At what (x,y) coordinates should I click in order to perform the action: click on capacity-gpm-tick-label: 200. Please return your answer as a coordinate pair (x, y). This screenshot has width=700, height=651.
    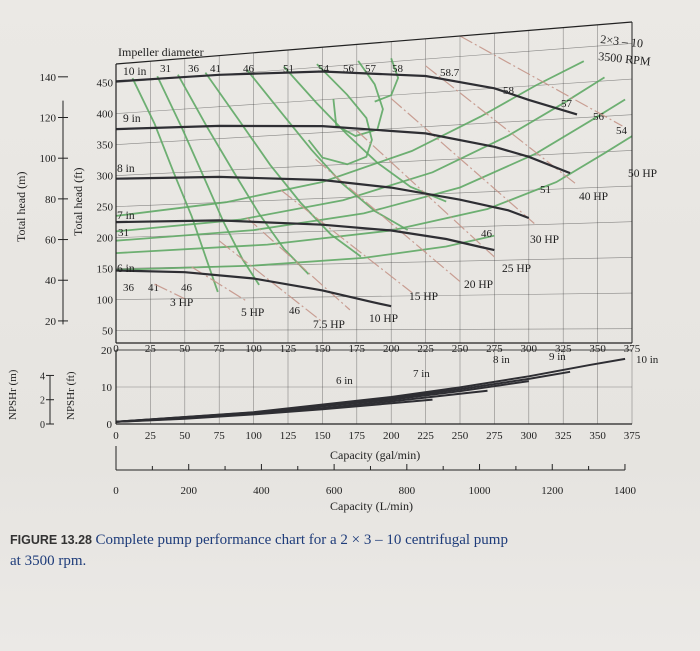
    Looking at the image, I should click on (391, 436).